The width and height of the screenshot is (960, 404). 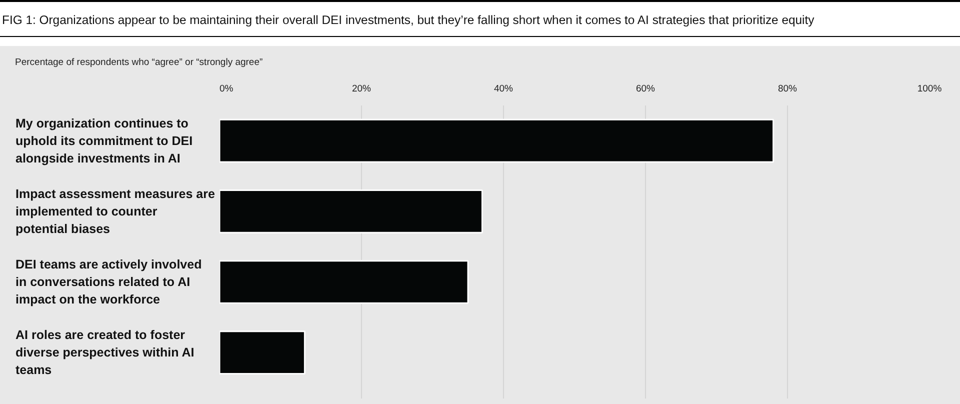 What do you see at coordinates (480, 20) in the screenshot?
I see `chart-title: FIG 1: Organizations appear to be maintaining their overall DEI investments, but they’re falling short when it comes to AI strategies that prioritize equity` at bounding box center [480, 20].